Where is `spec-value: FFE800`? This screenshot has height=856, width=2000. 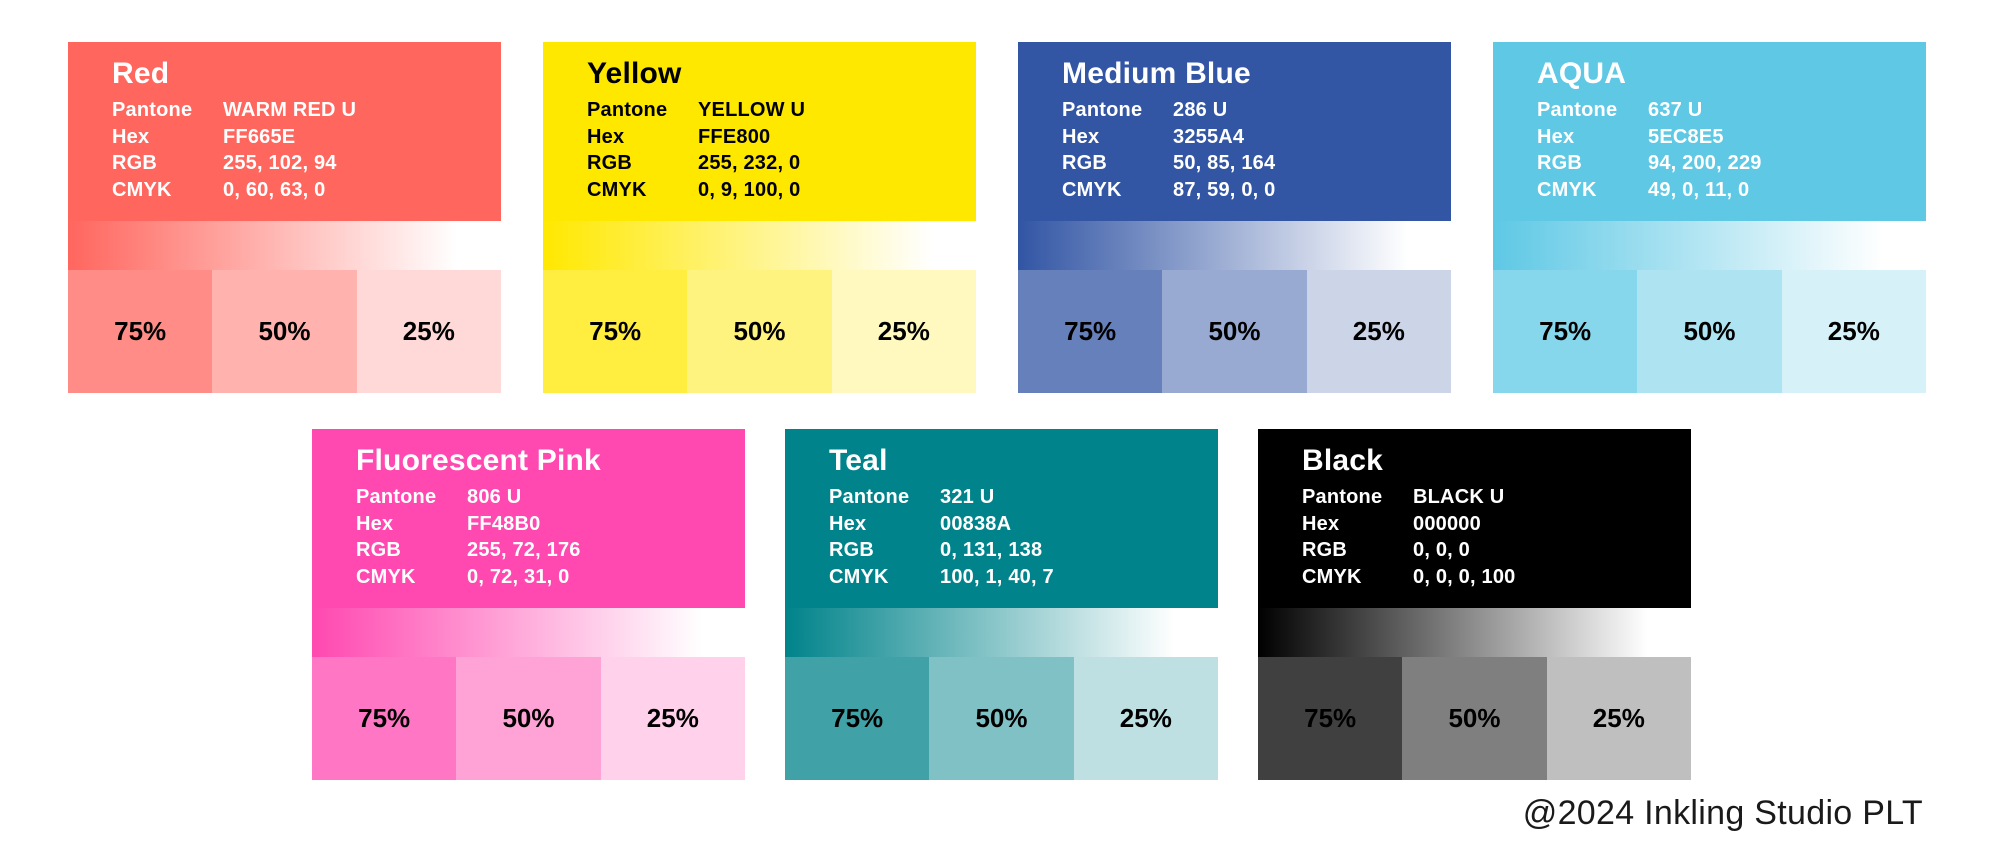 spec-value: FFE800 is located at coordinates (734, 136).